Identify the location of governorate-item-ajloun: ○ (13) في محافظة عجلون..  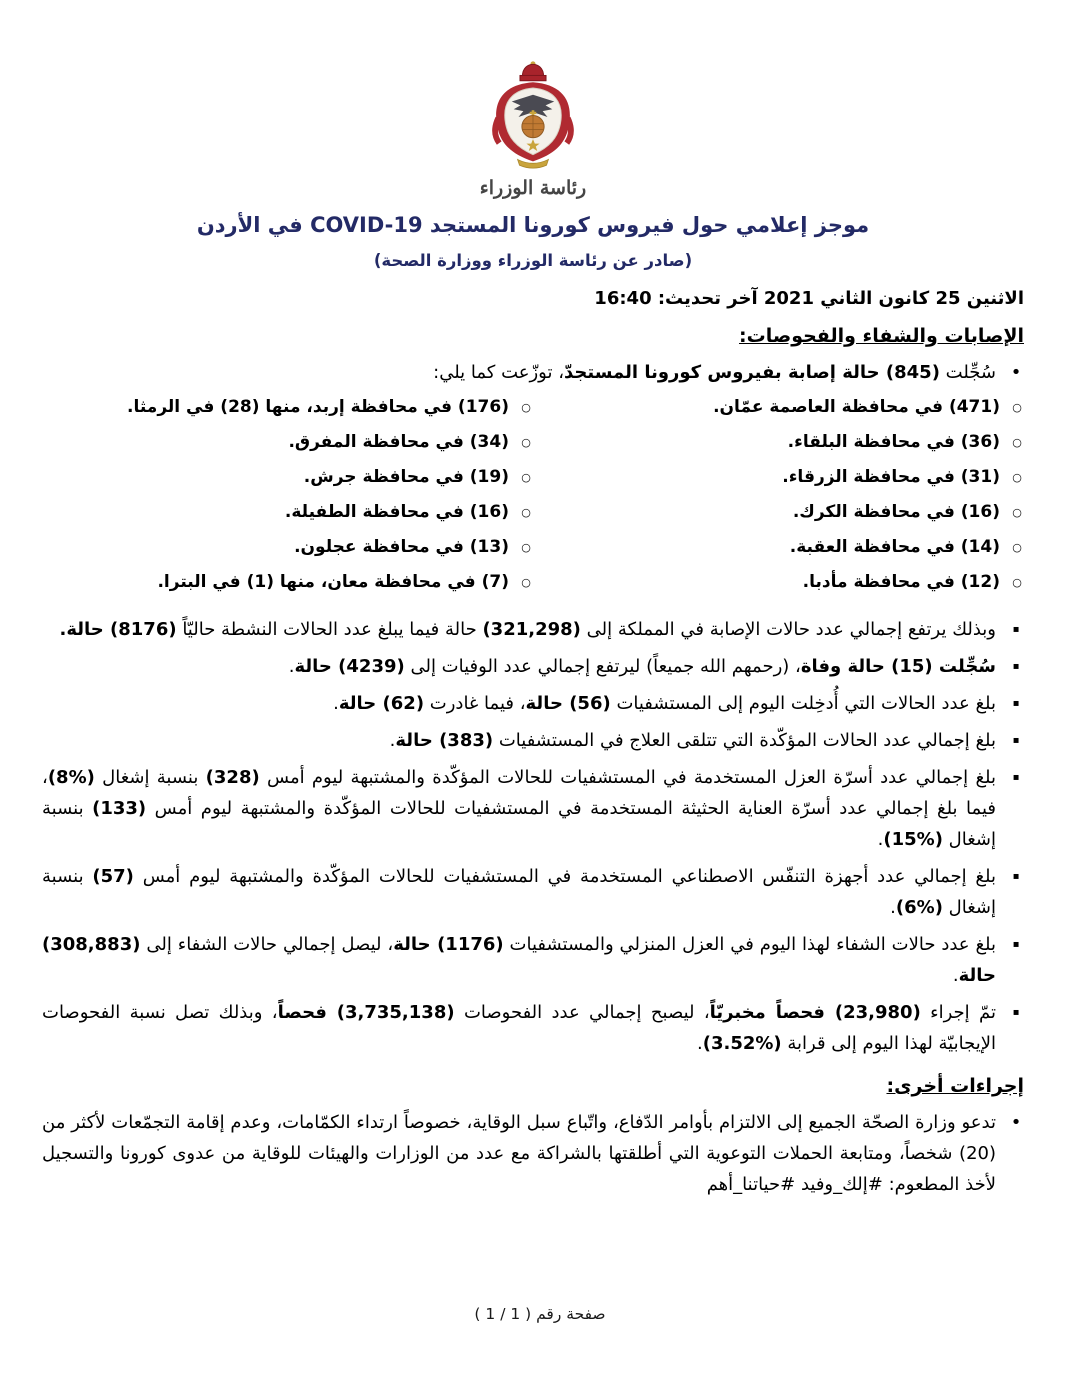
(287, 547).